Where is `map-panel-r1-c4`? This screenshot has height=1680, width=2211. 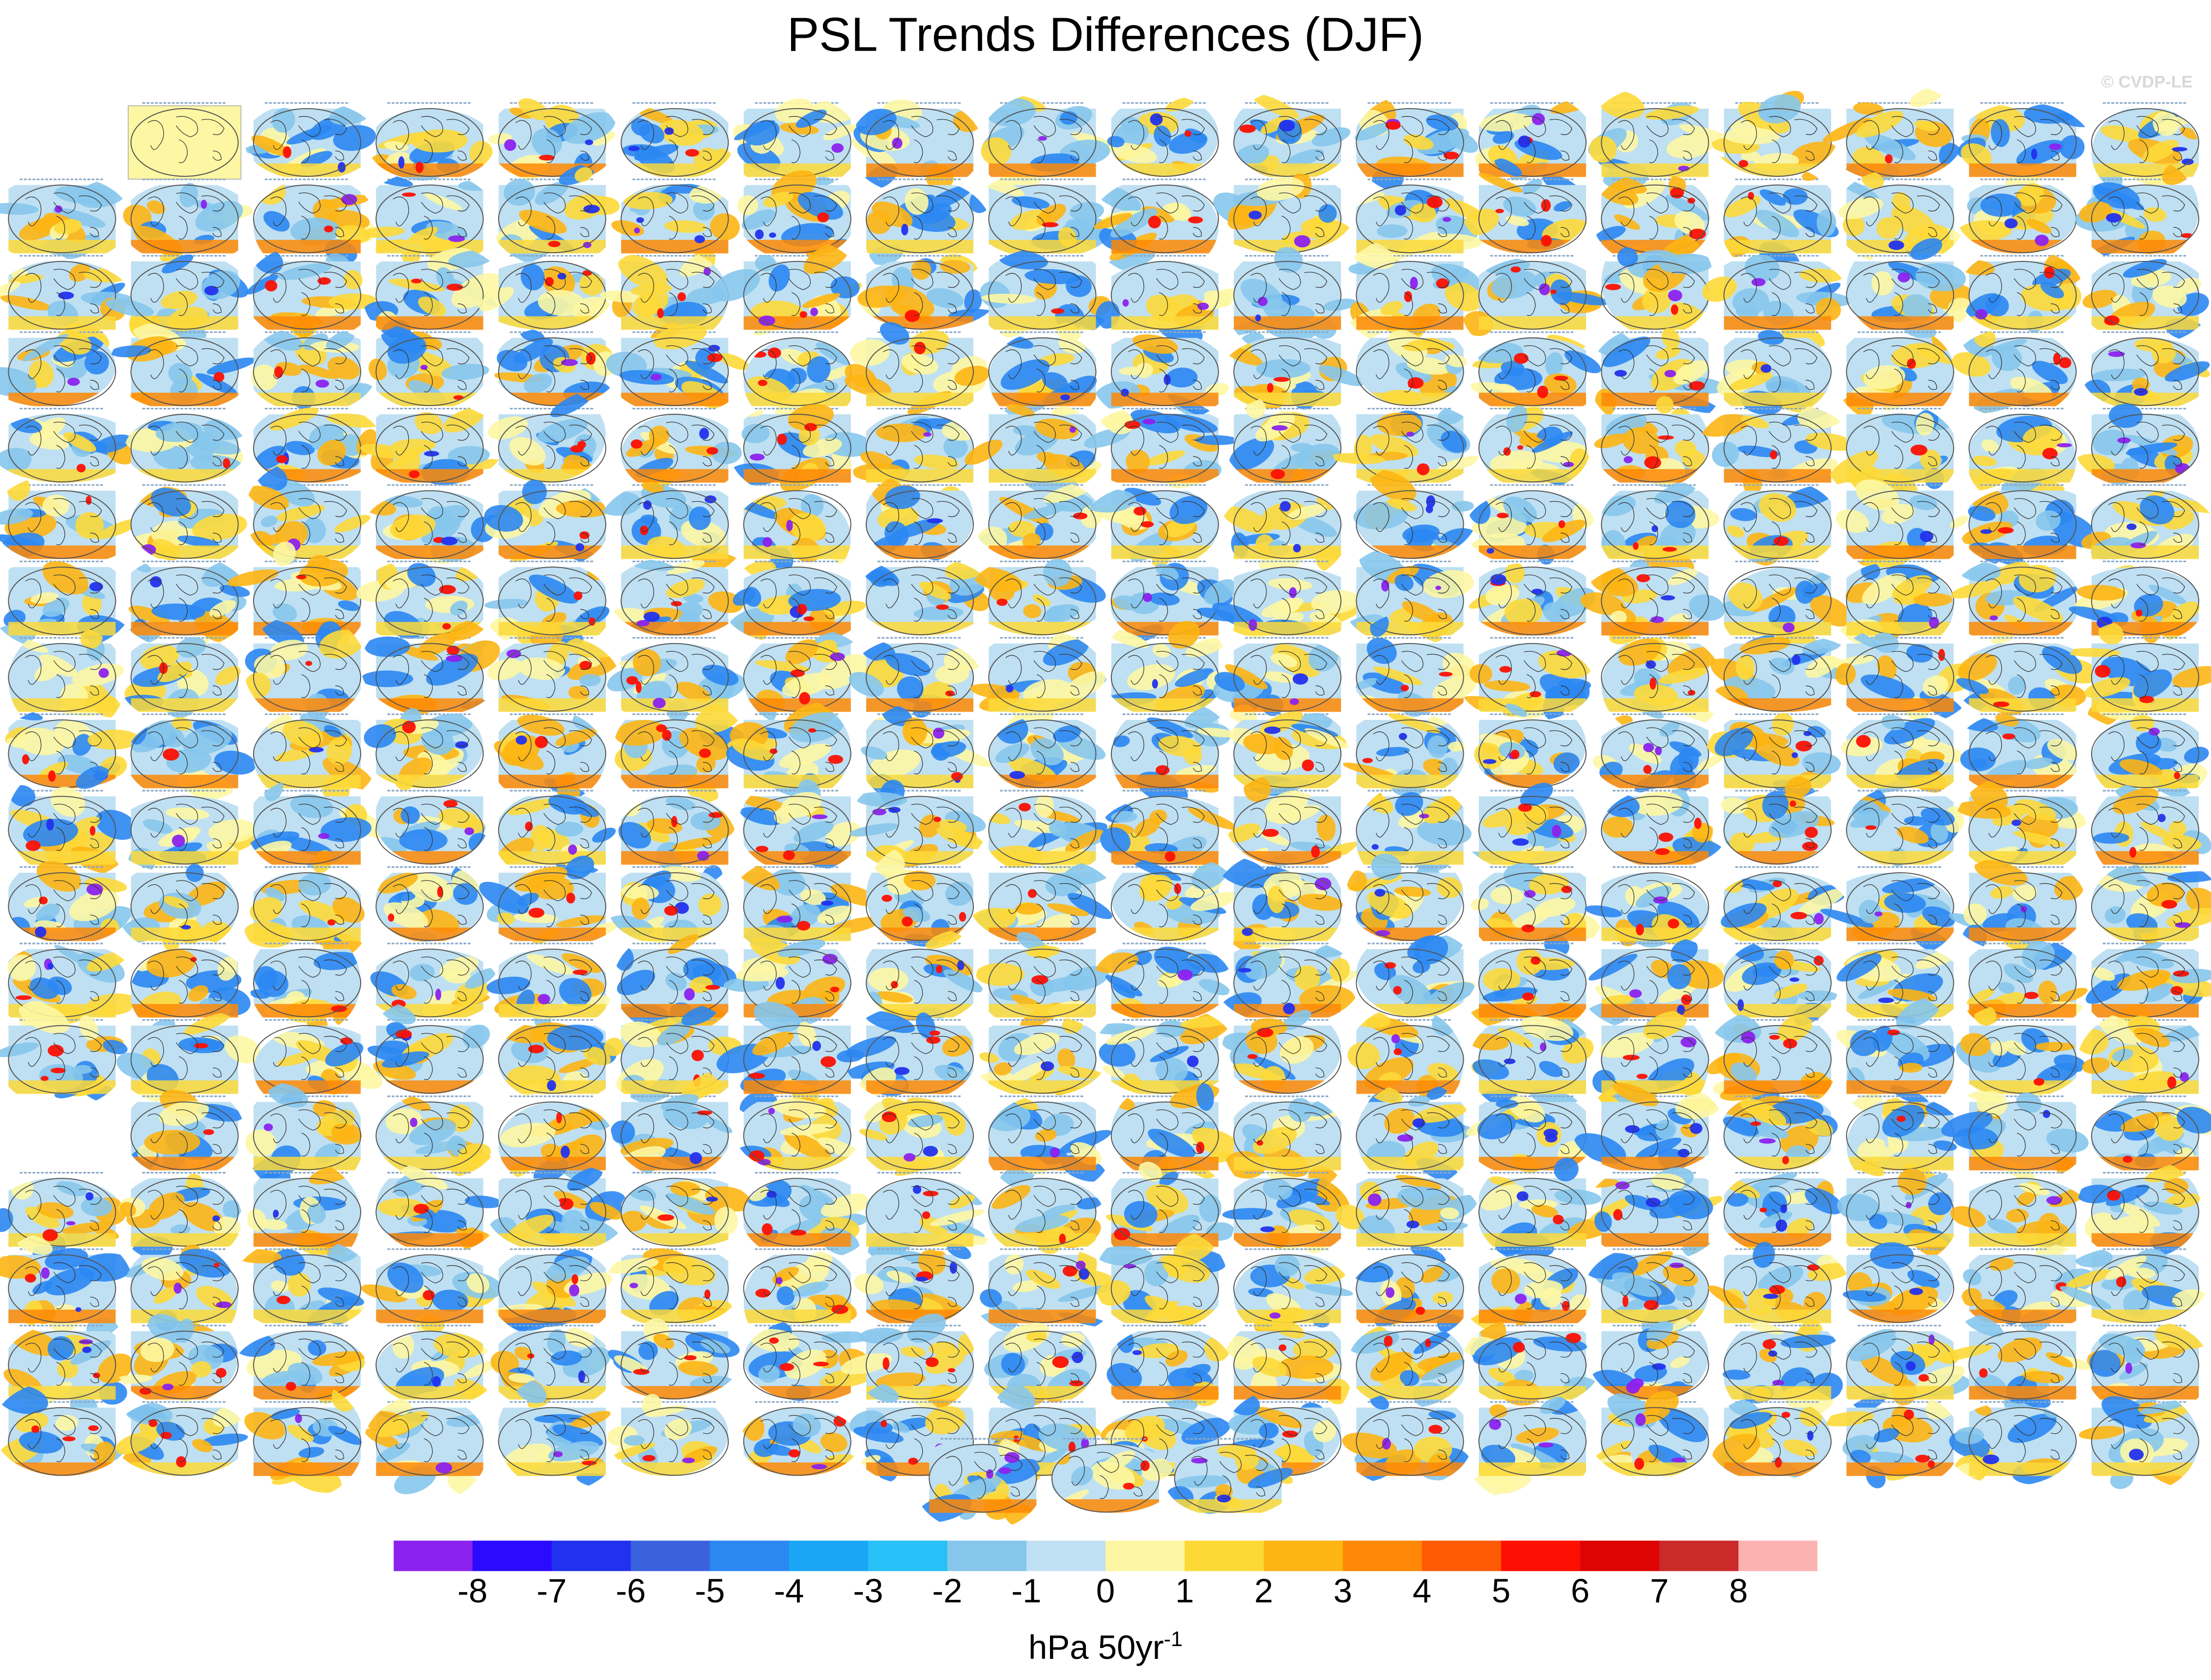
map-panel-r1-c4 is located at coordinates (556, 213).